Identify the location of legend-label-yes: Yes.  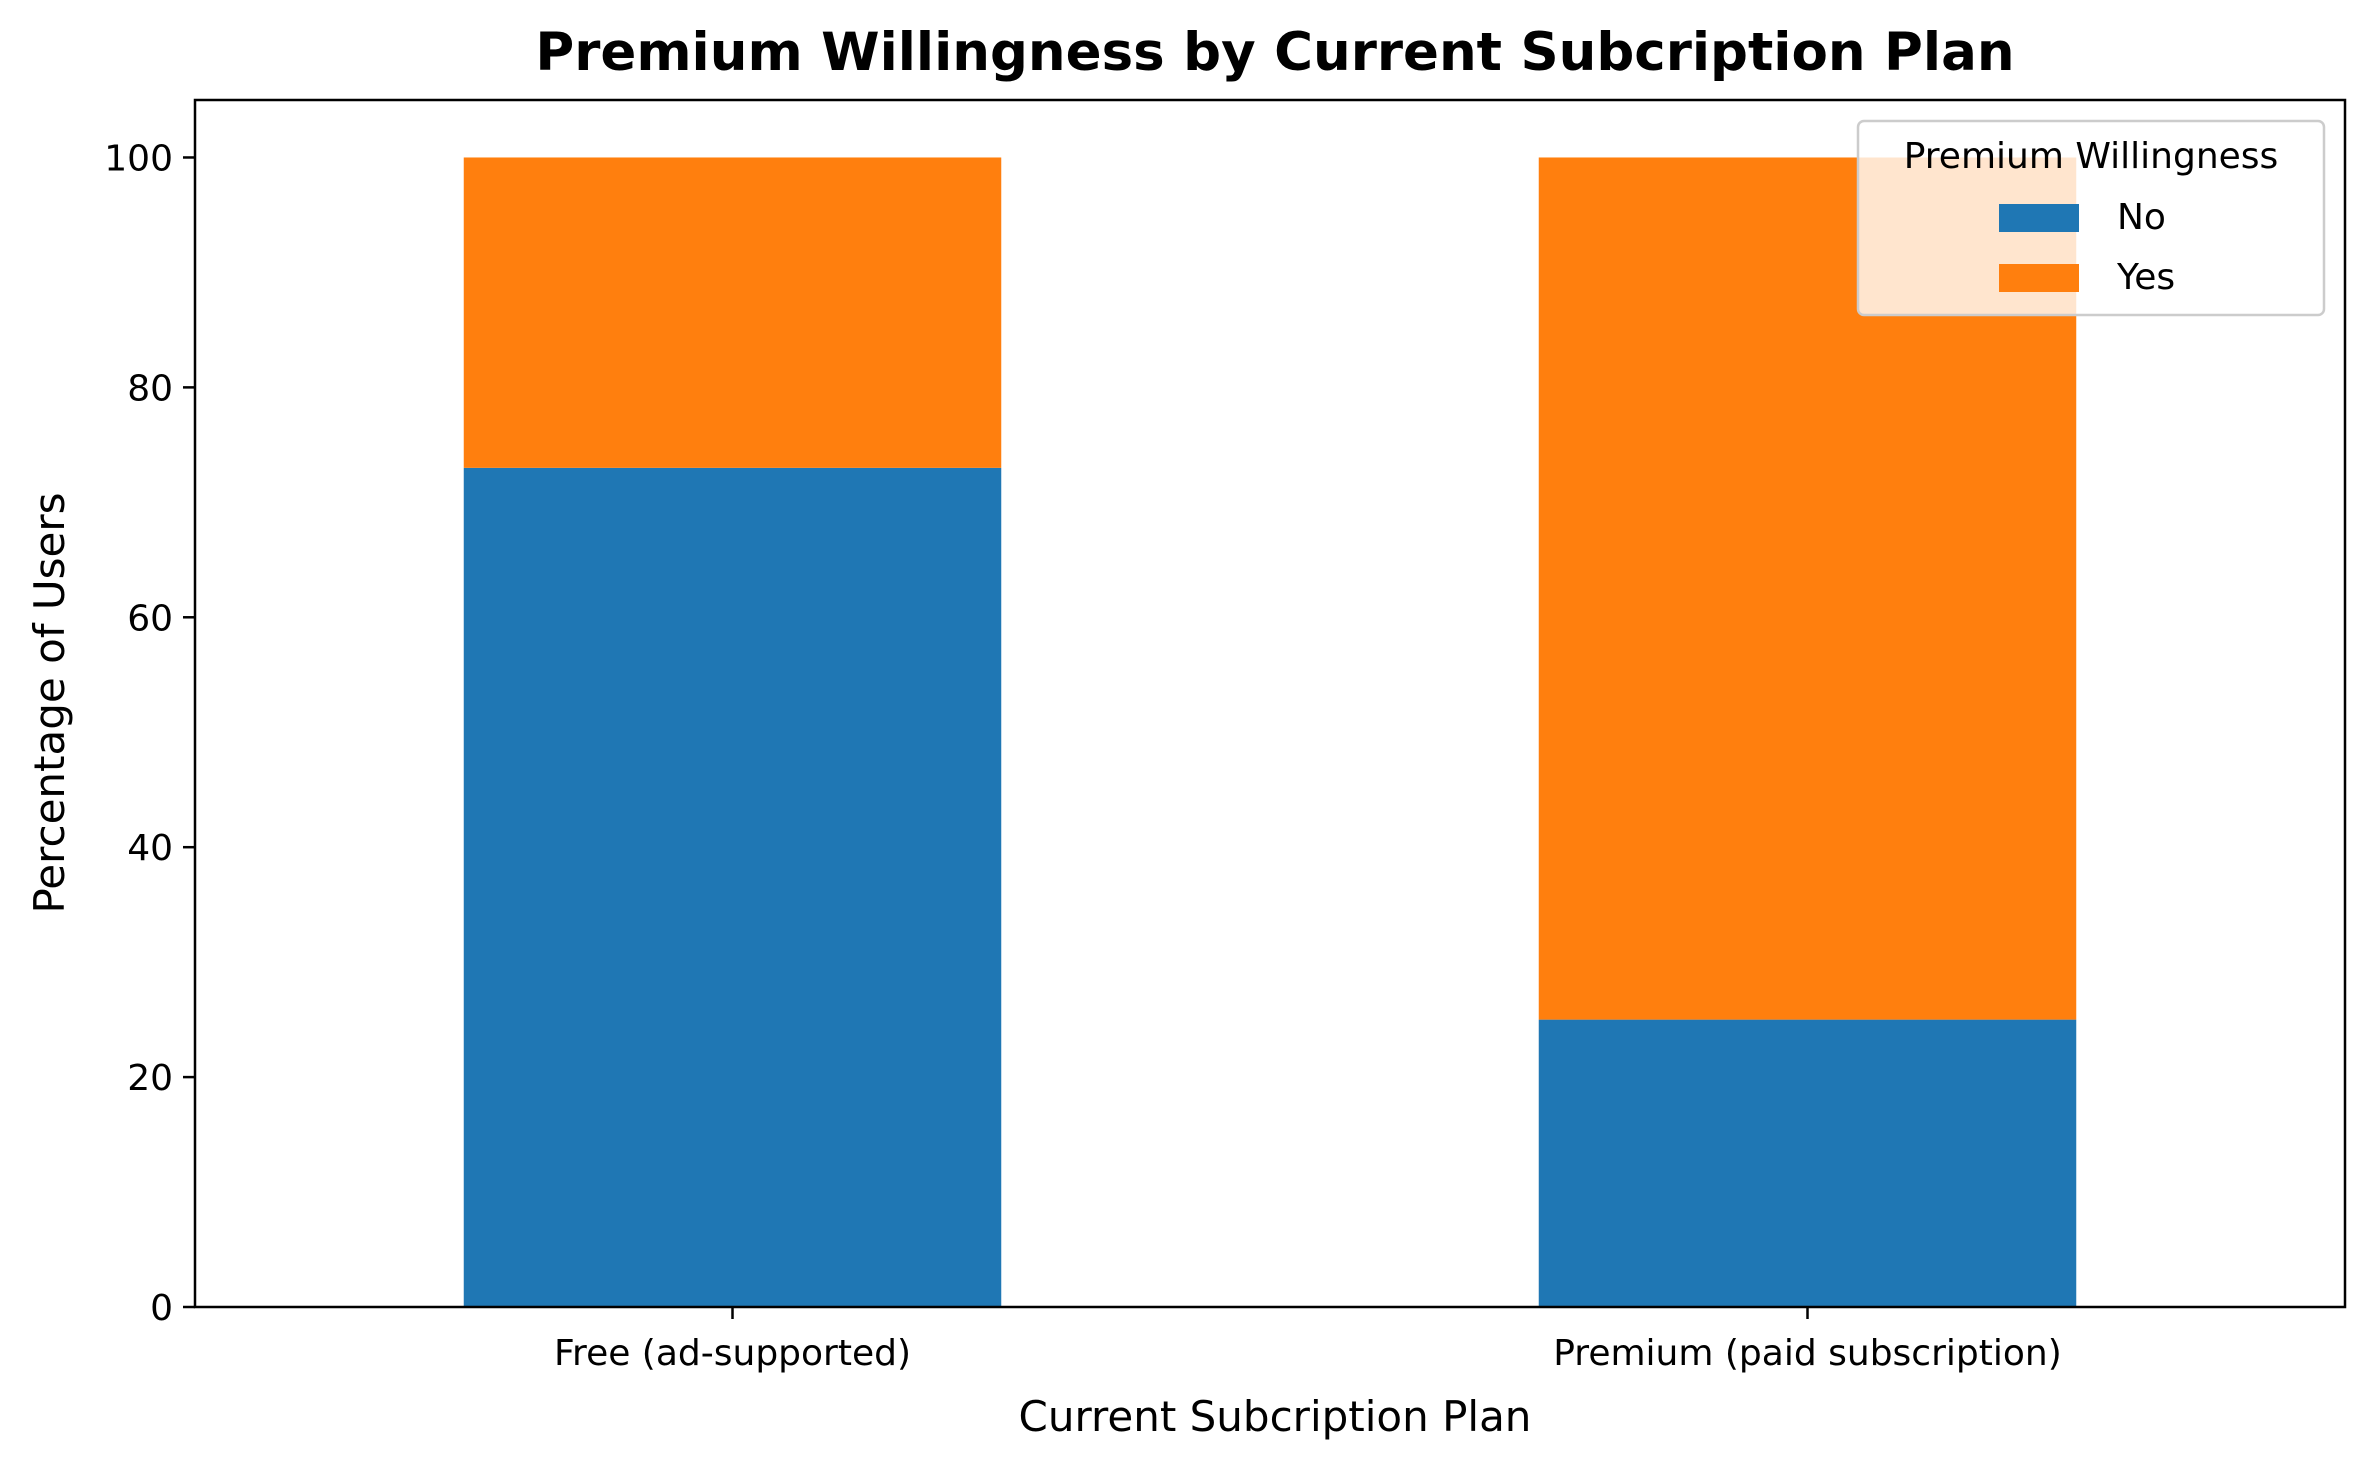
(2145, 277).